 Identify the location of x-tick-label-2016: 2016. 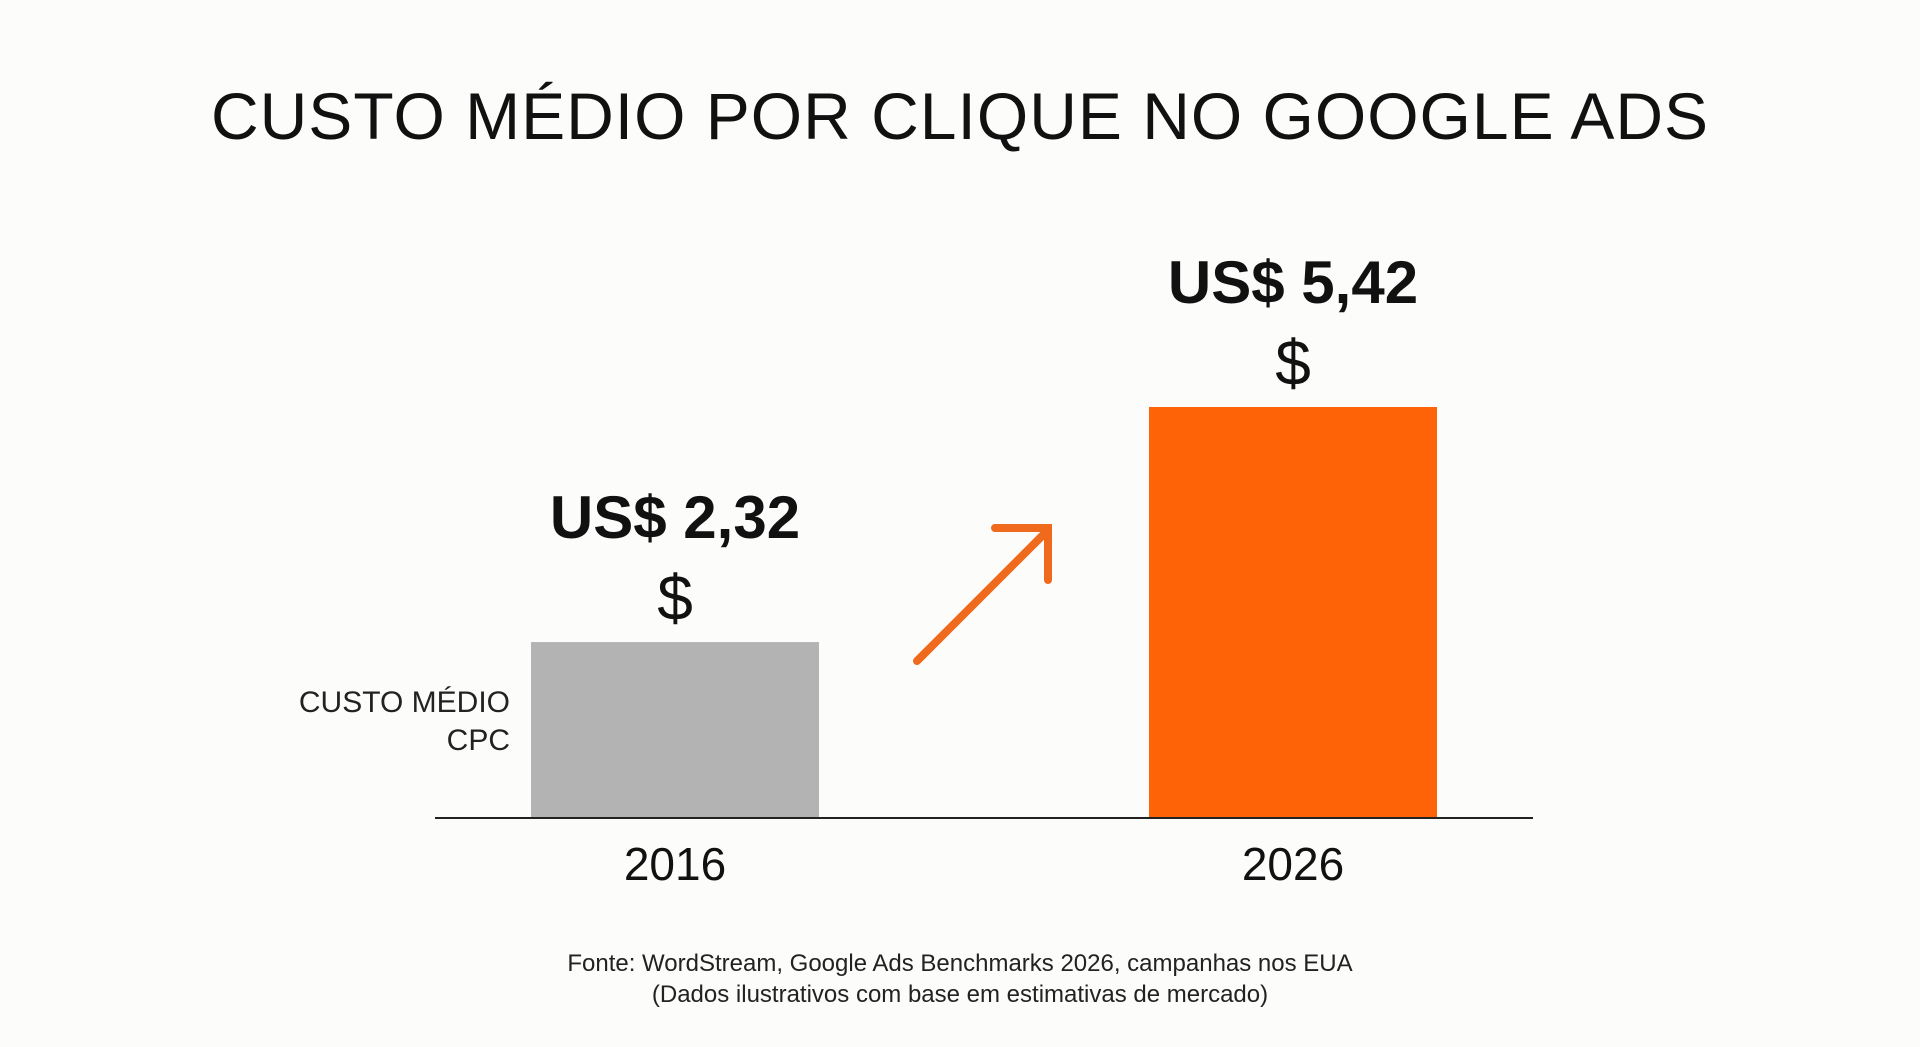
(675, 864).